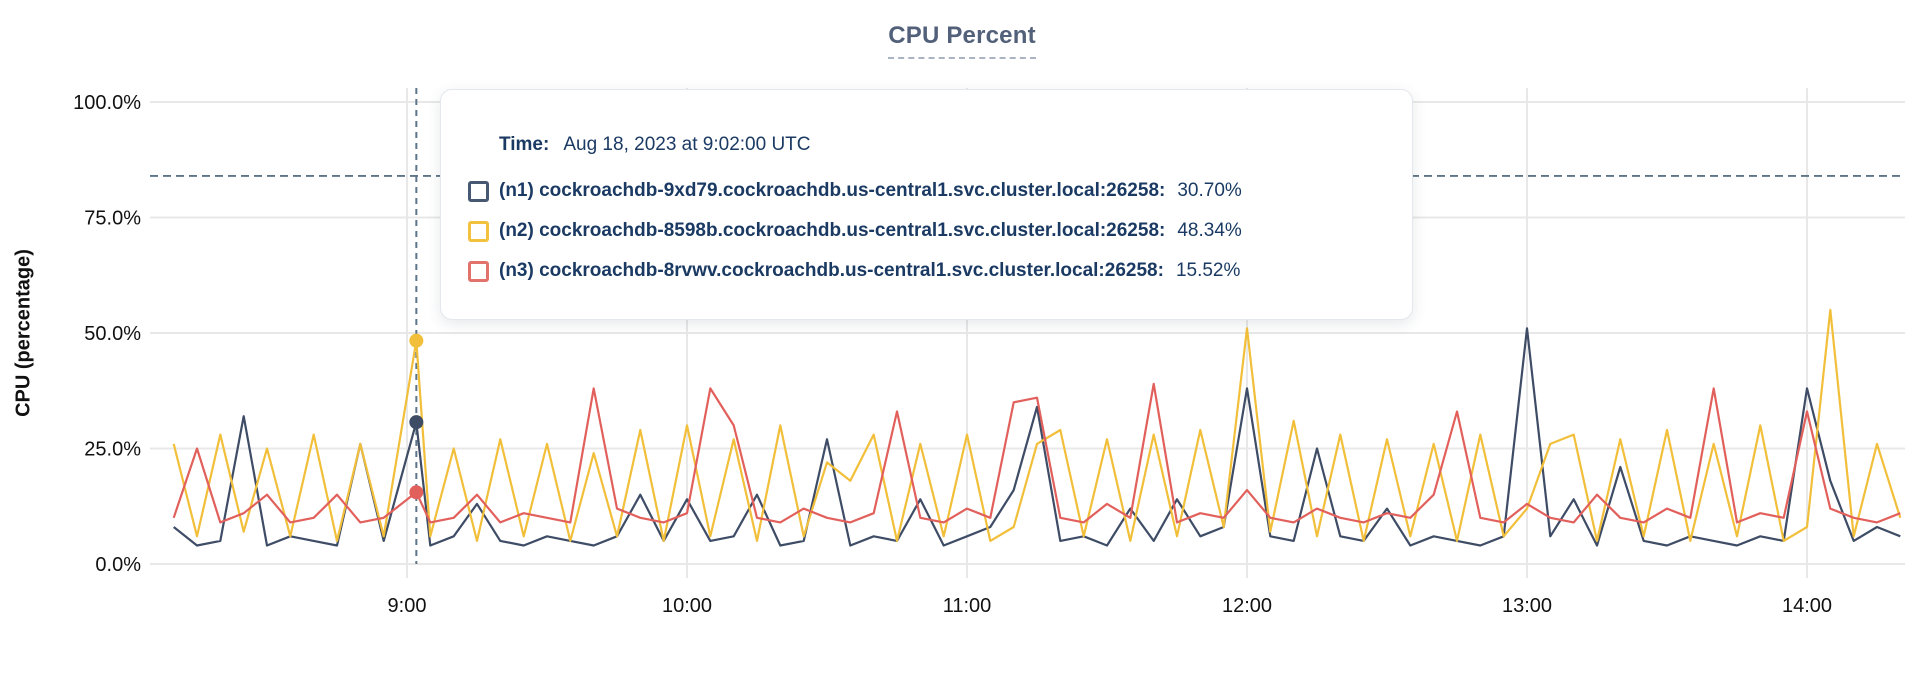 The image size is (1924, 694). I want to click on y-tick-label-0: 0.0%, so click(118, 565).